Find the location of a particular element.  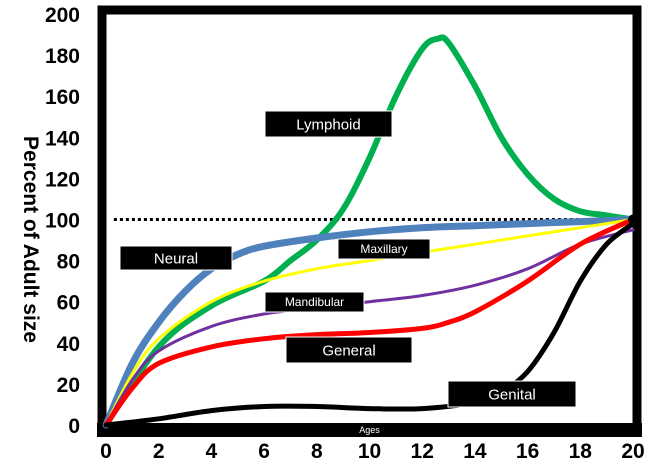

series-label-text: Genital is located at coordinates (512, 395).